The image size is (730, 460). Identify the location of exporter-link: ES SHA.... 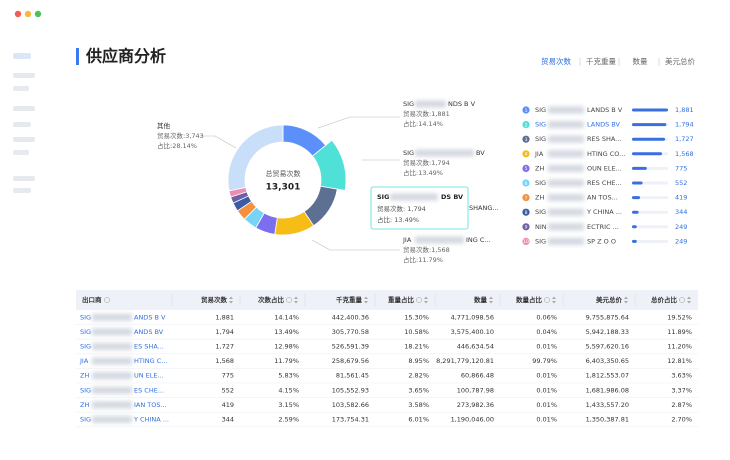
(149, 347).